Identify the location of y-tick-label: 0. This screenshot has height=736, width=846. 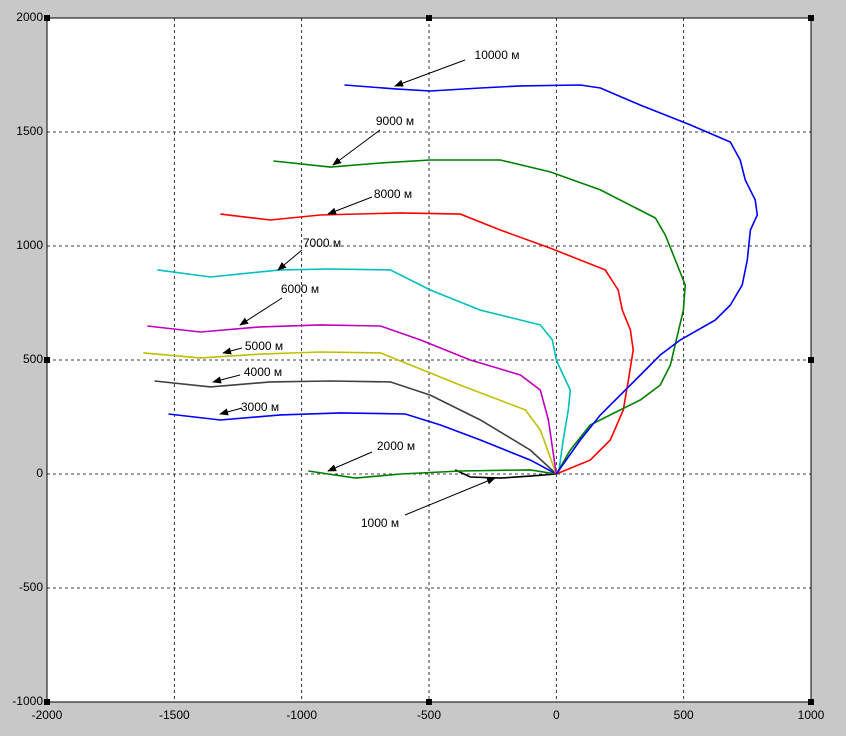
(39, 473).